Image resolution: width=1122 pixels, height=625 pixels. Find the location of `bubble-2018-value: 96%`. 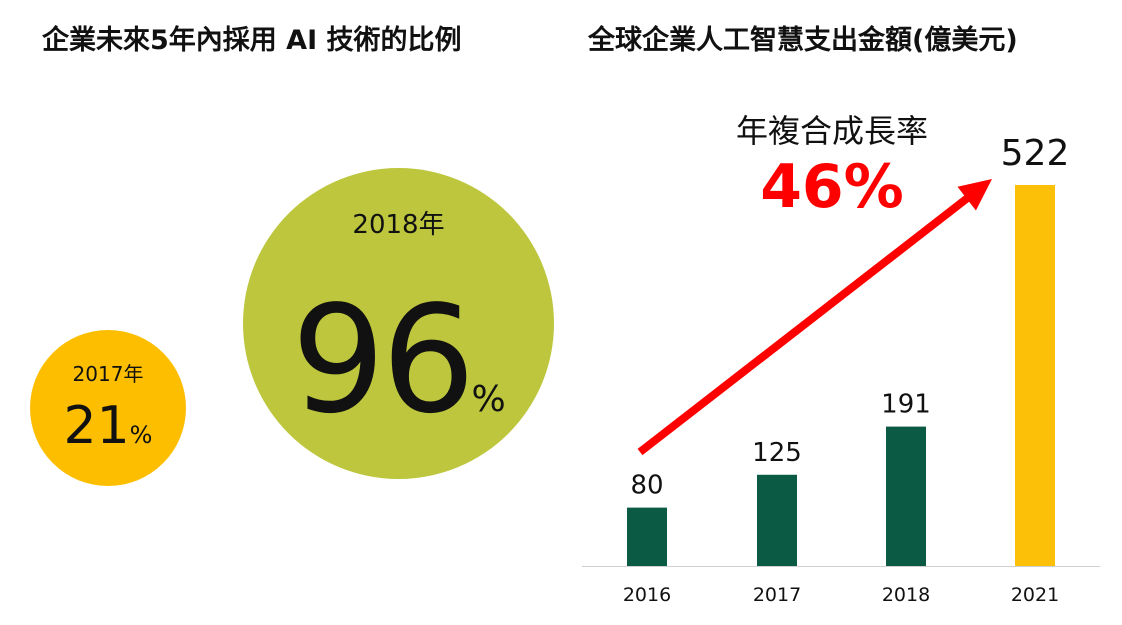

bubble-2018-value: 96% is located at coordinates (398, 360).